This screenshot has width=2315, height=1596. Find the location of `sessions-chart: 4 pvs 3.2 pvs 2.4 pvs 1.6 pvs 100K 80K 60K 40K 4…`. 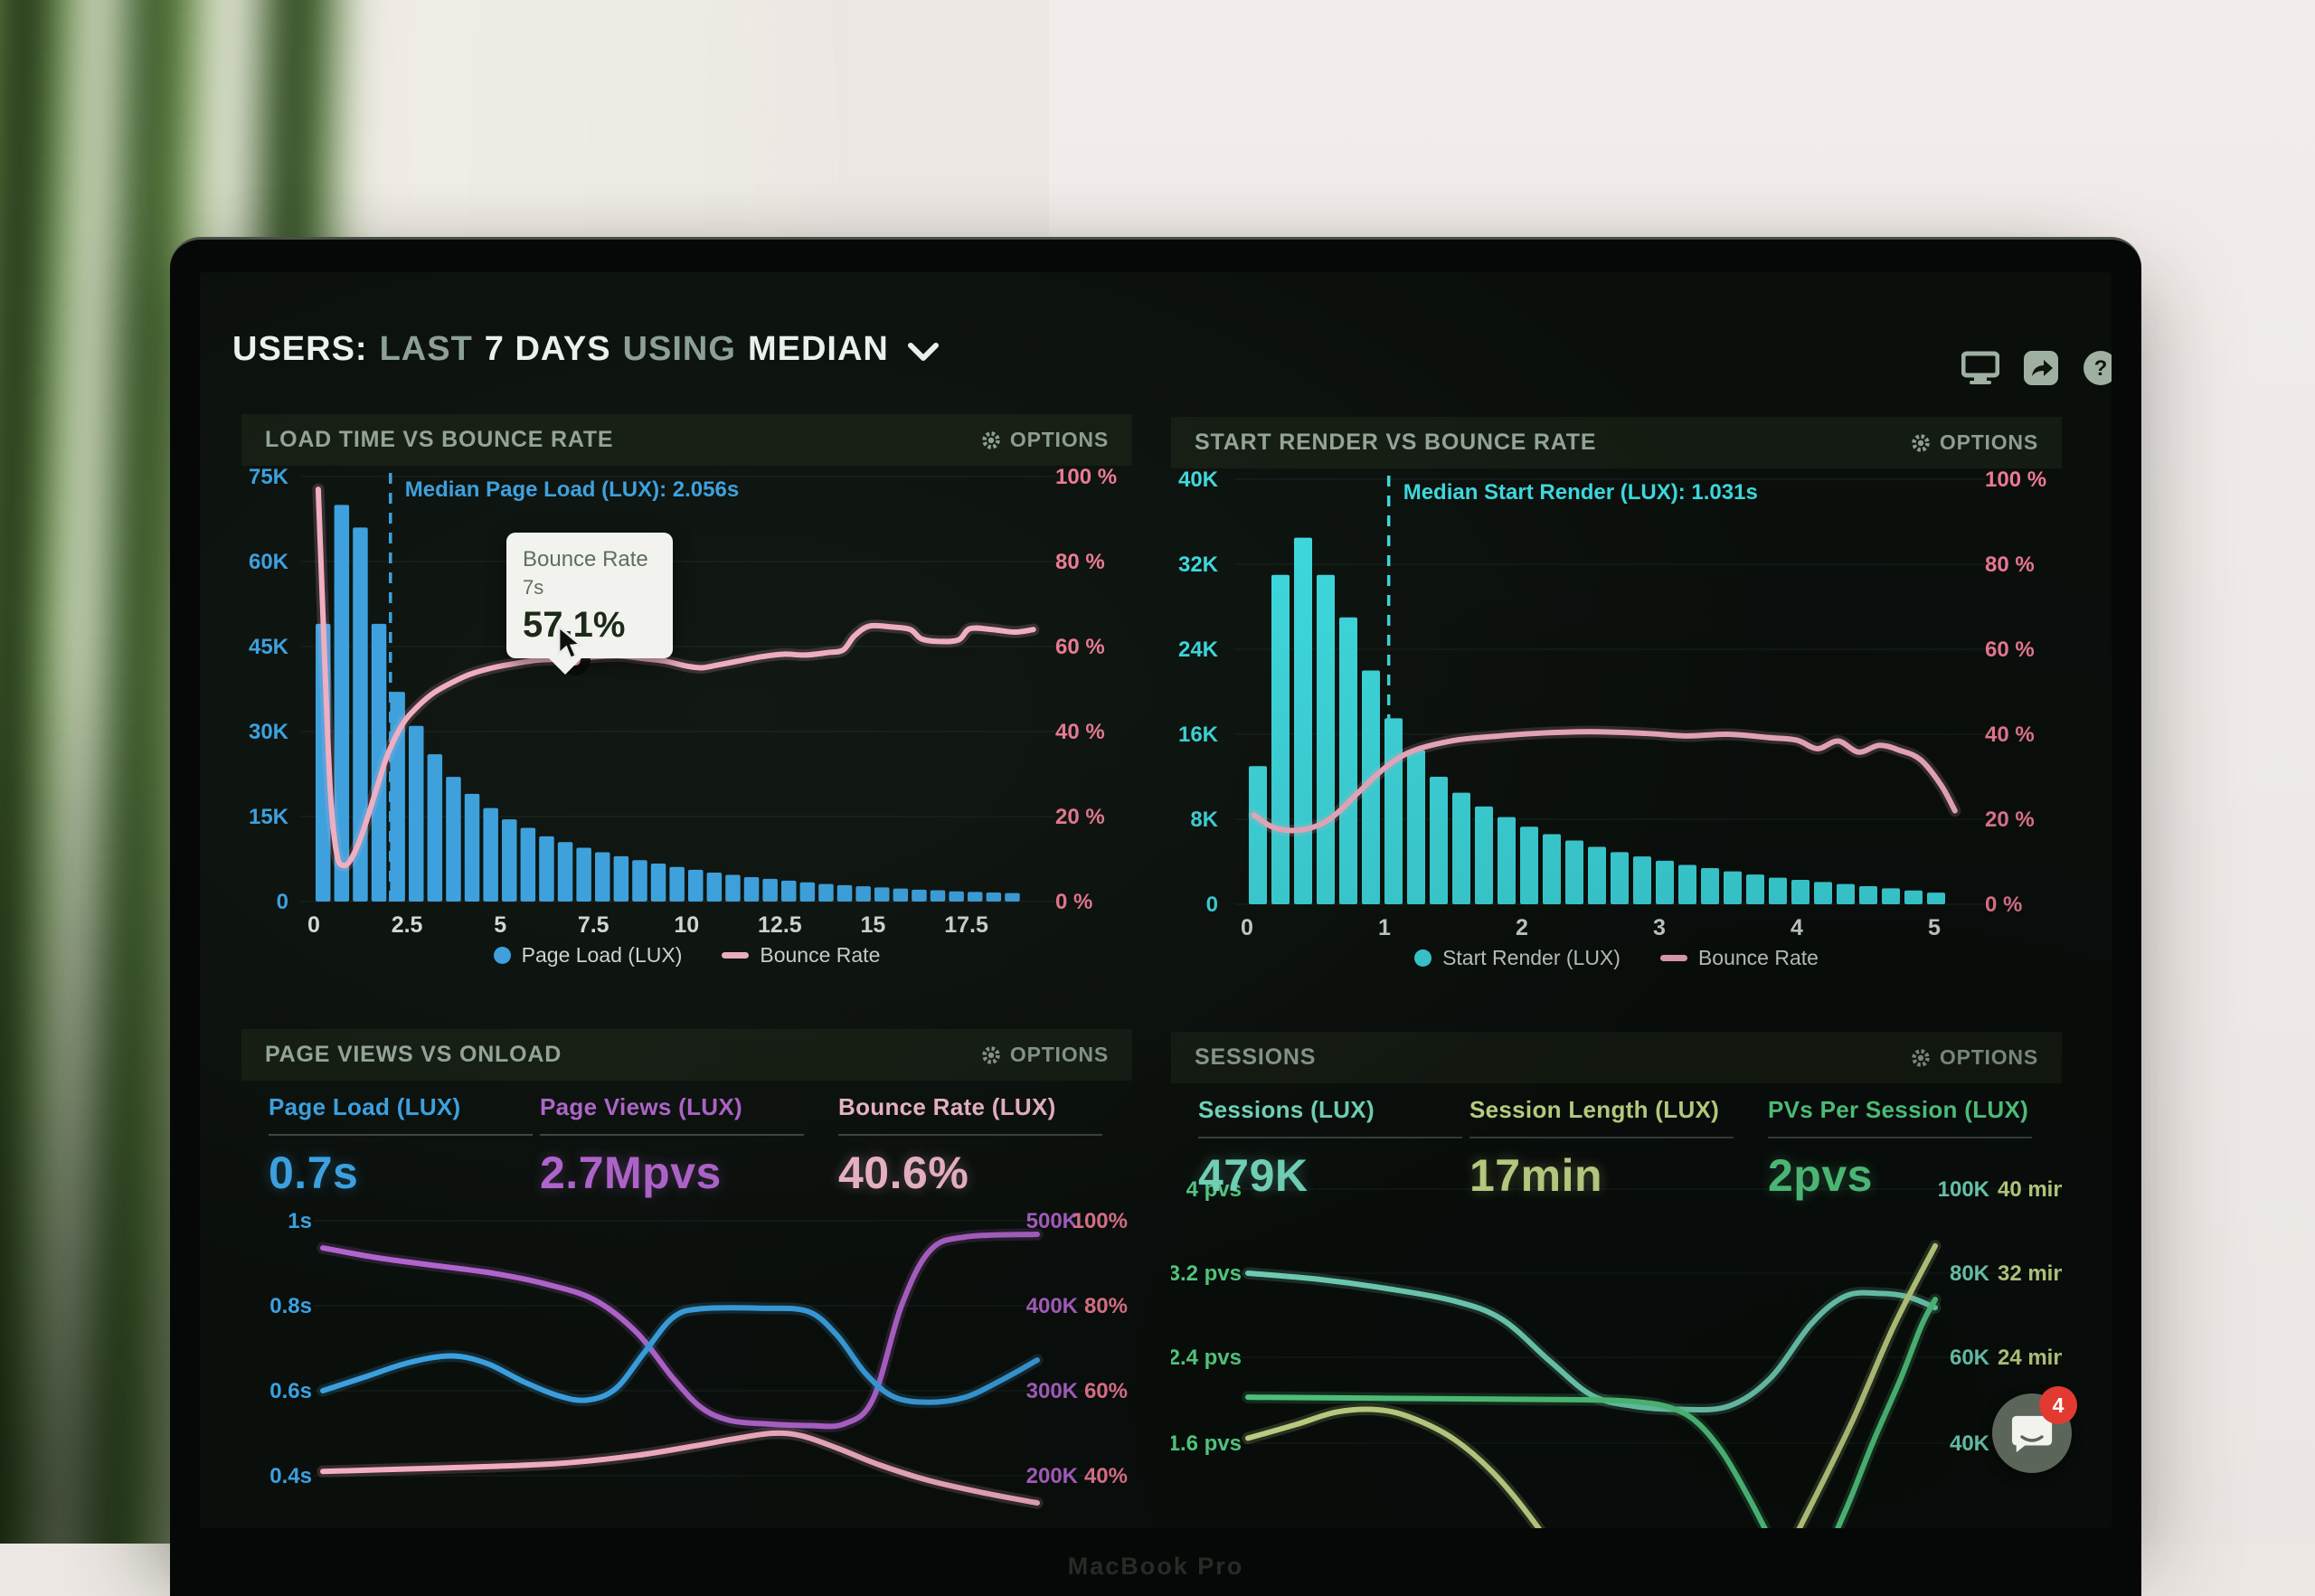

sessions-chart: 4 pvs 3.2 pvs 2.4 pvs 1.6 pvs 100K 80K 60K 40K 4… is located at coordinates (1617, 1306).